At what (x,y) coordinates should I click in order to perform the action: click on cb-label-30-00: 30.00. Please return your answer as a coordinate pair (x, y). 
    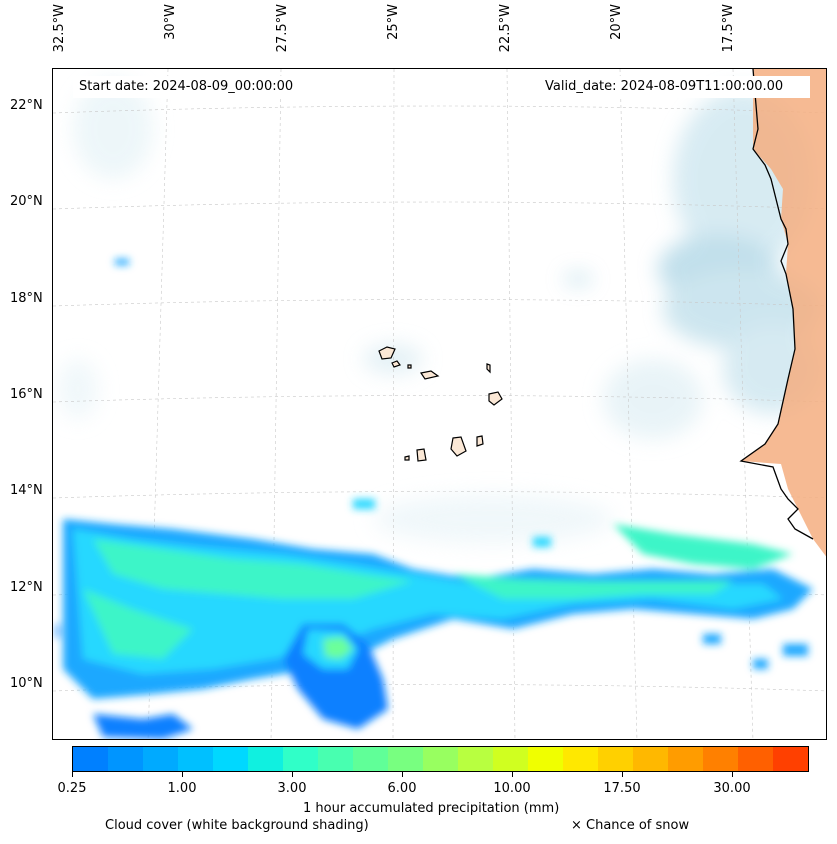
    Looking at the image, I should click on (732, 788).